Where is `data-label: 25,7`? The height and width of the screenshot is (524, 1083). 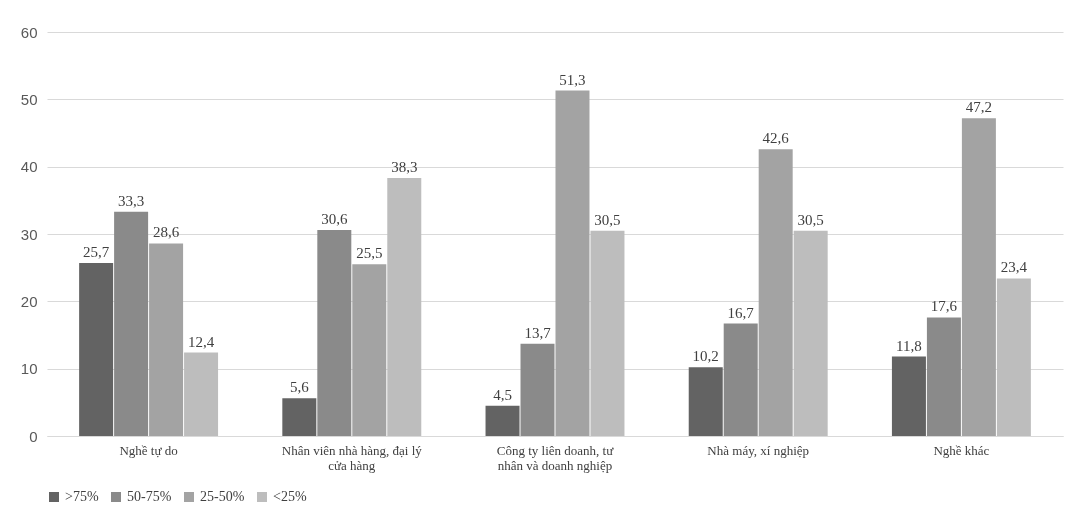 data-label: 25,7 is located at coordinates (96, 251).